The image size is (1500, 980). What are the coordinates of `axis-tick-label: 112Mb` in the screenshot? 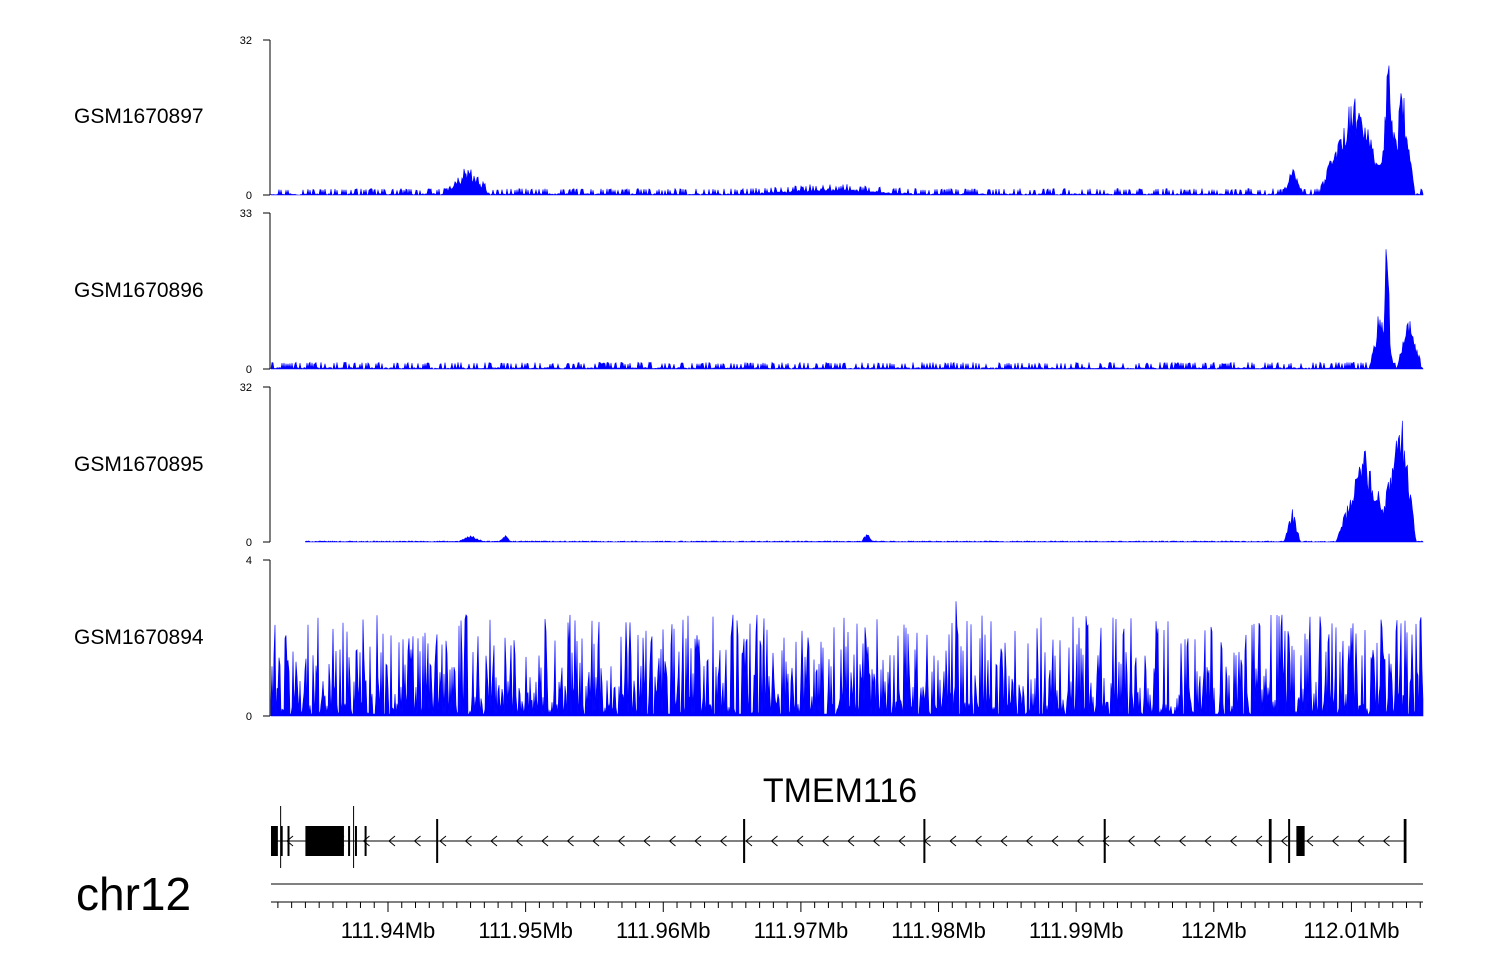 It's located at (1214, 930).